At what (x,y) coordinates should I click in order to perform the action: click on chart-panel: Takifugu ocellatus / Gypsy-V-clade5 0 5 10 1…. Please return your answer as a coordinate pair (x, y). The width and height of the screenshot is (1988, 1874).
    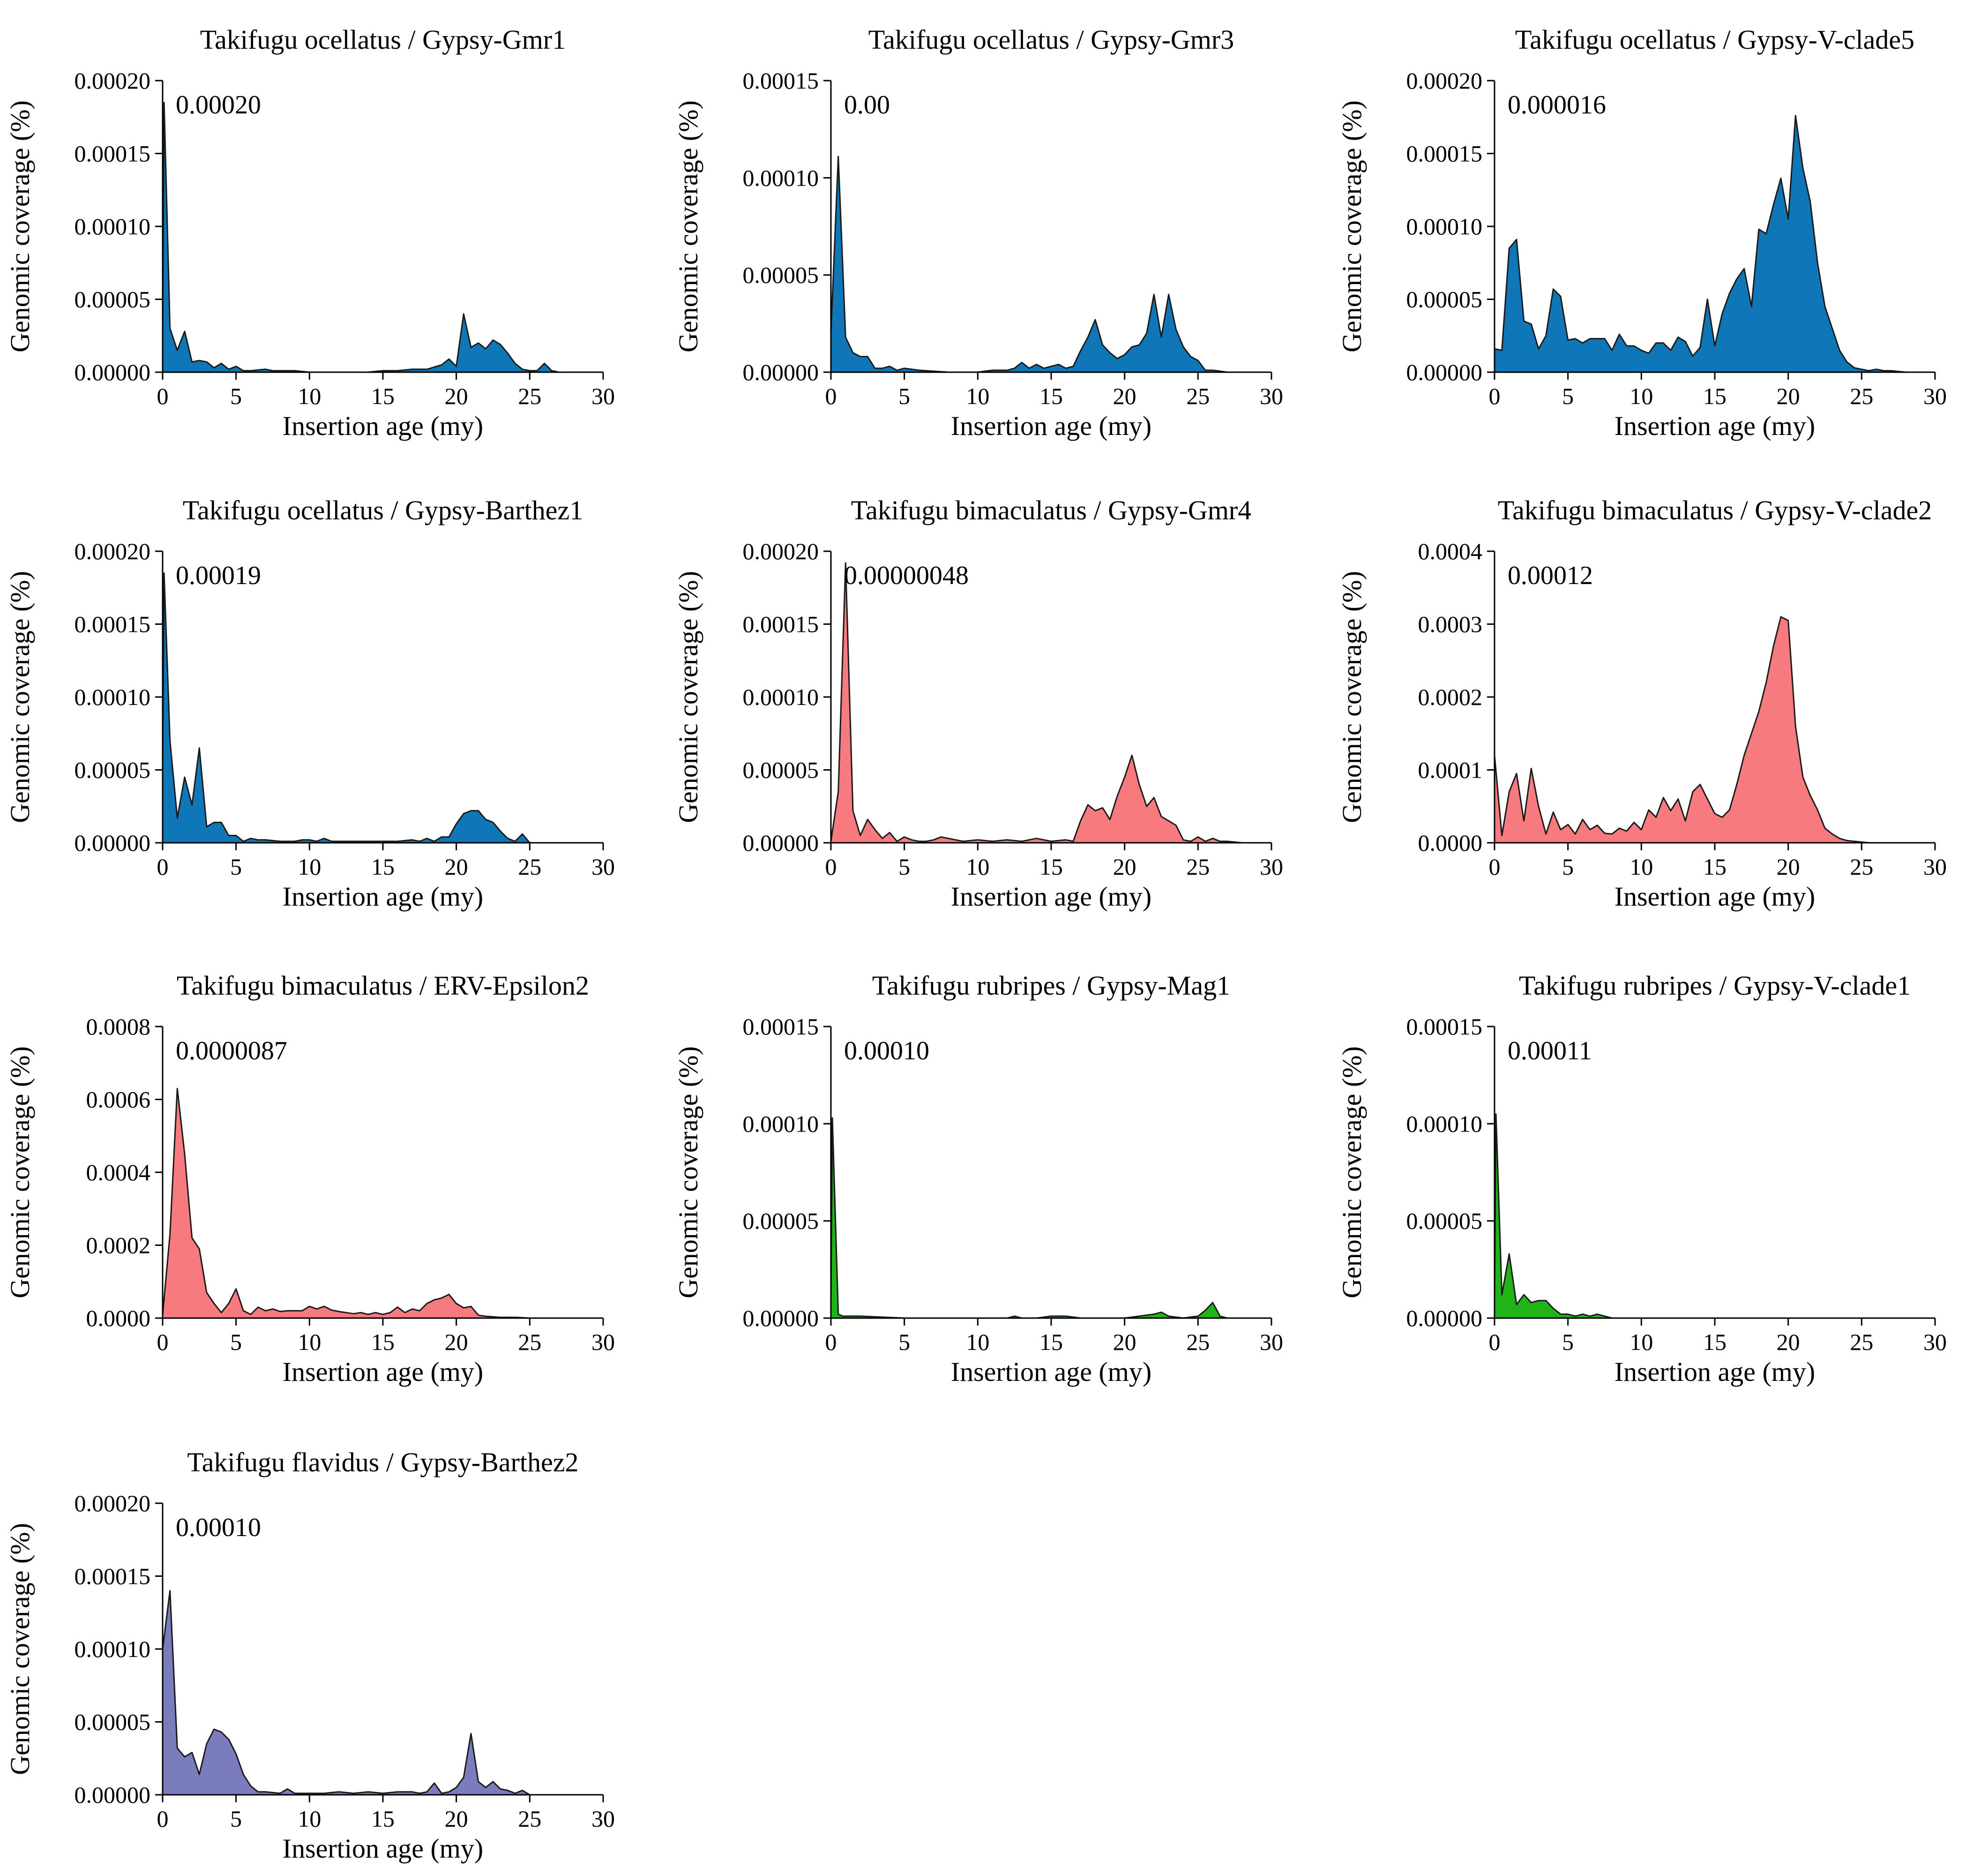
    Looking at the image, I should click on (1642, 232).